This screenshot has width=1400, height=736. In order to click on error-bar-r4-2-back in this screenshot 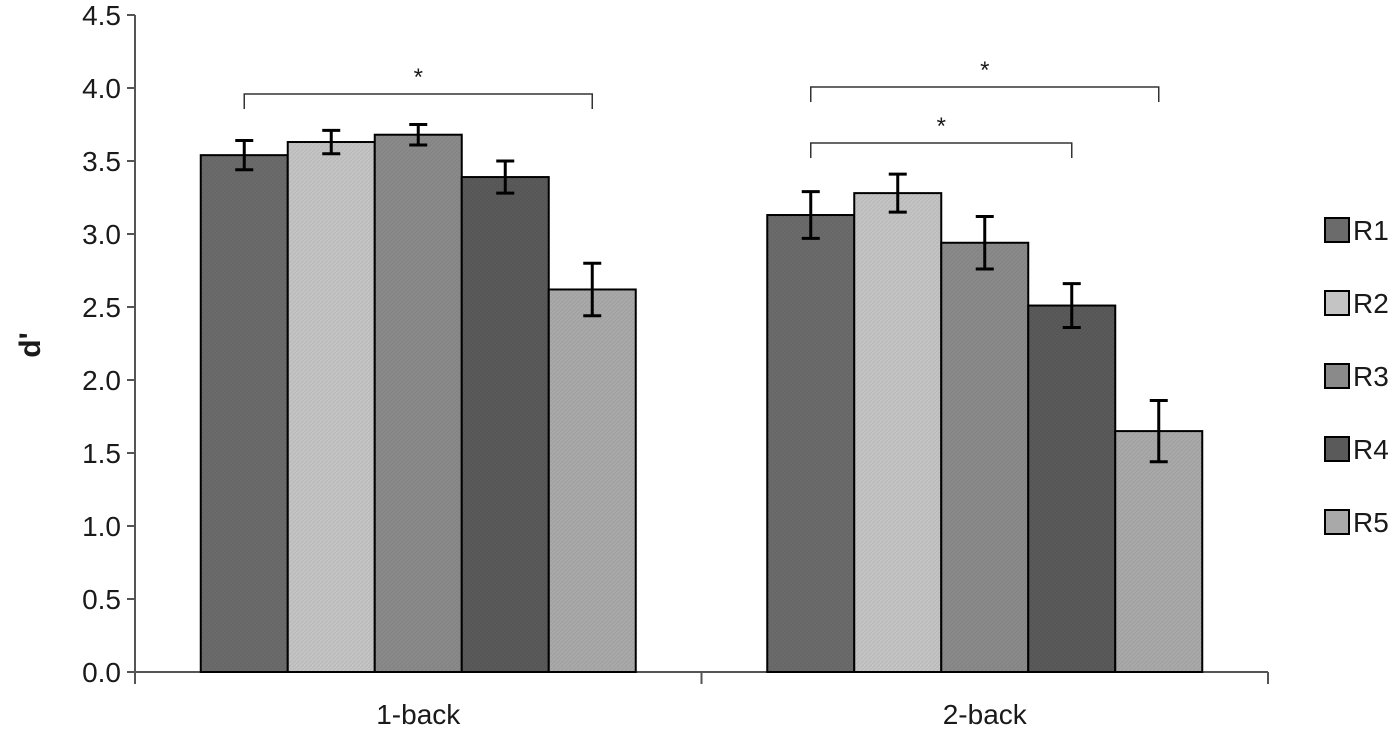, I will do `click(1071, 305)`.